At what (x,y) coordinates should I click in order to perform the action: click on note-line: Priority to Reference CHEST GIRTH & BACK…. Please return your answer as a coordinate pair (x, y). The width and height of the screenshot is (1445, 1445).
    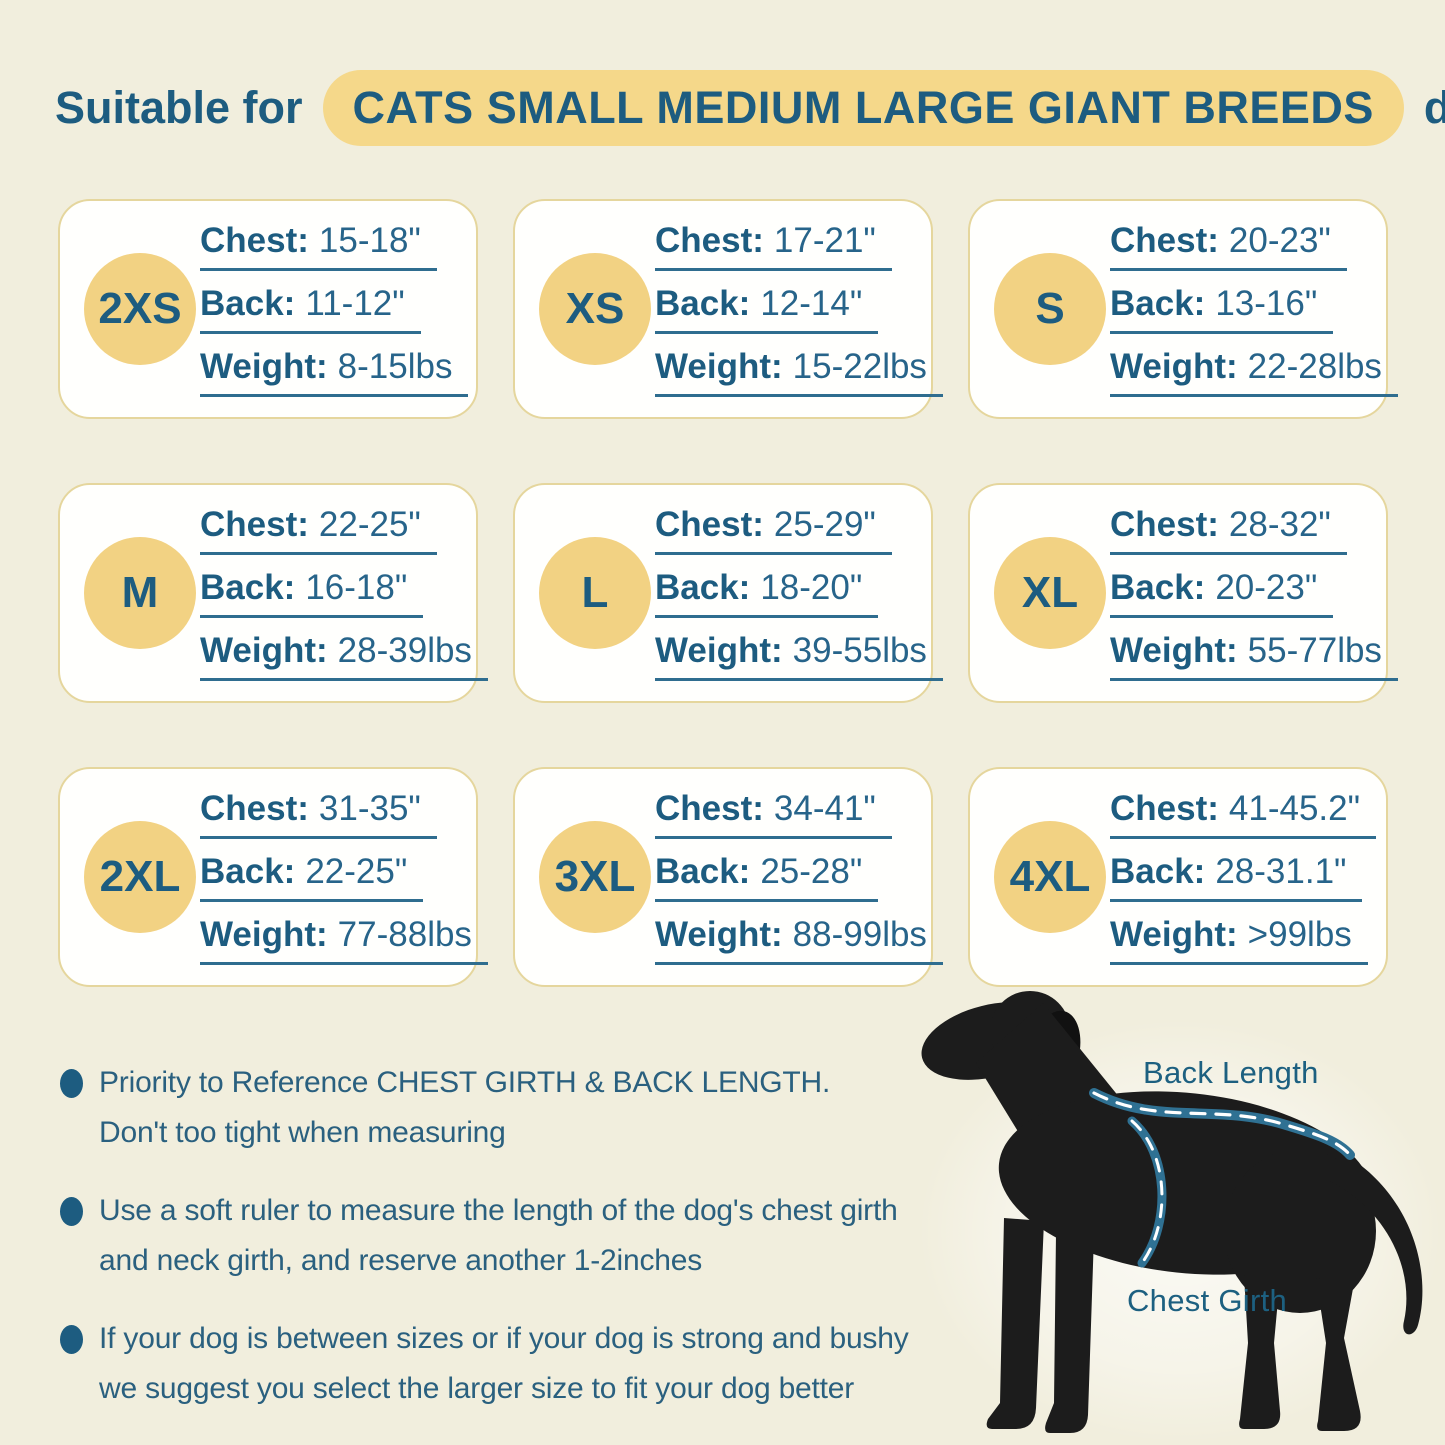
    Looking at the image, I should click on (465, 1082).